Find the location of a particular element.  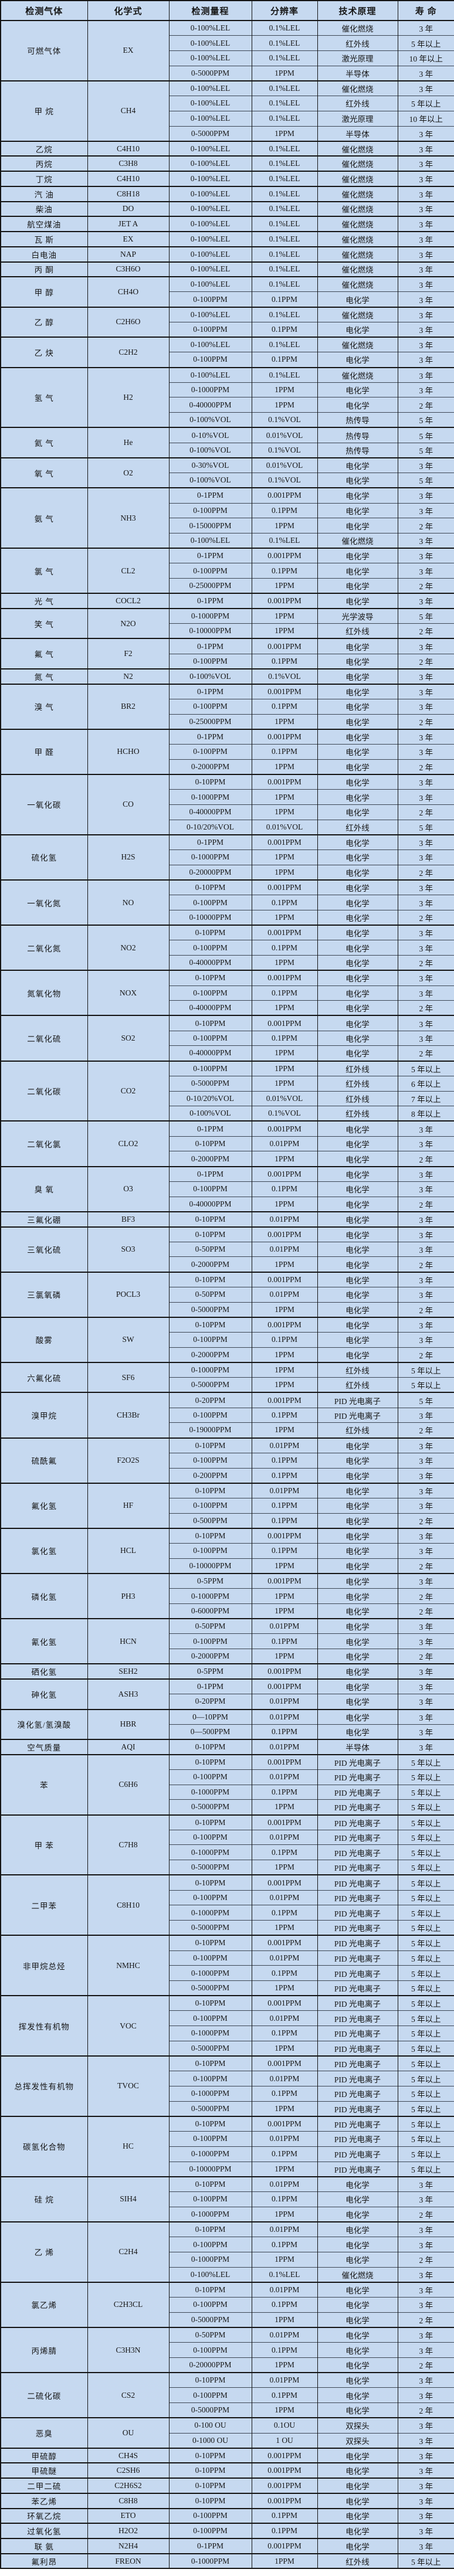

table-row: 0-5000PPM 1PPM 电化学 2 年 is located at coordinates (227, 1309).